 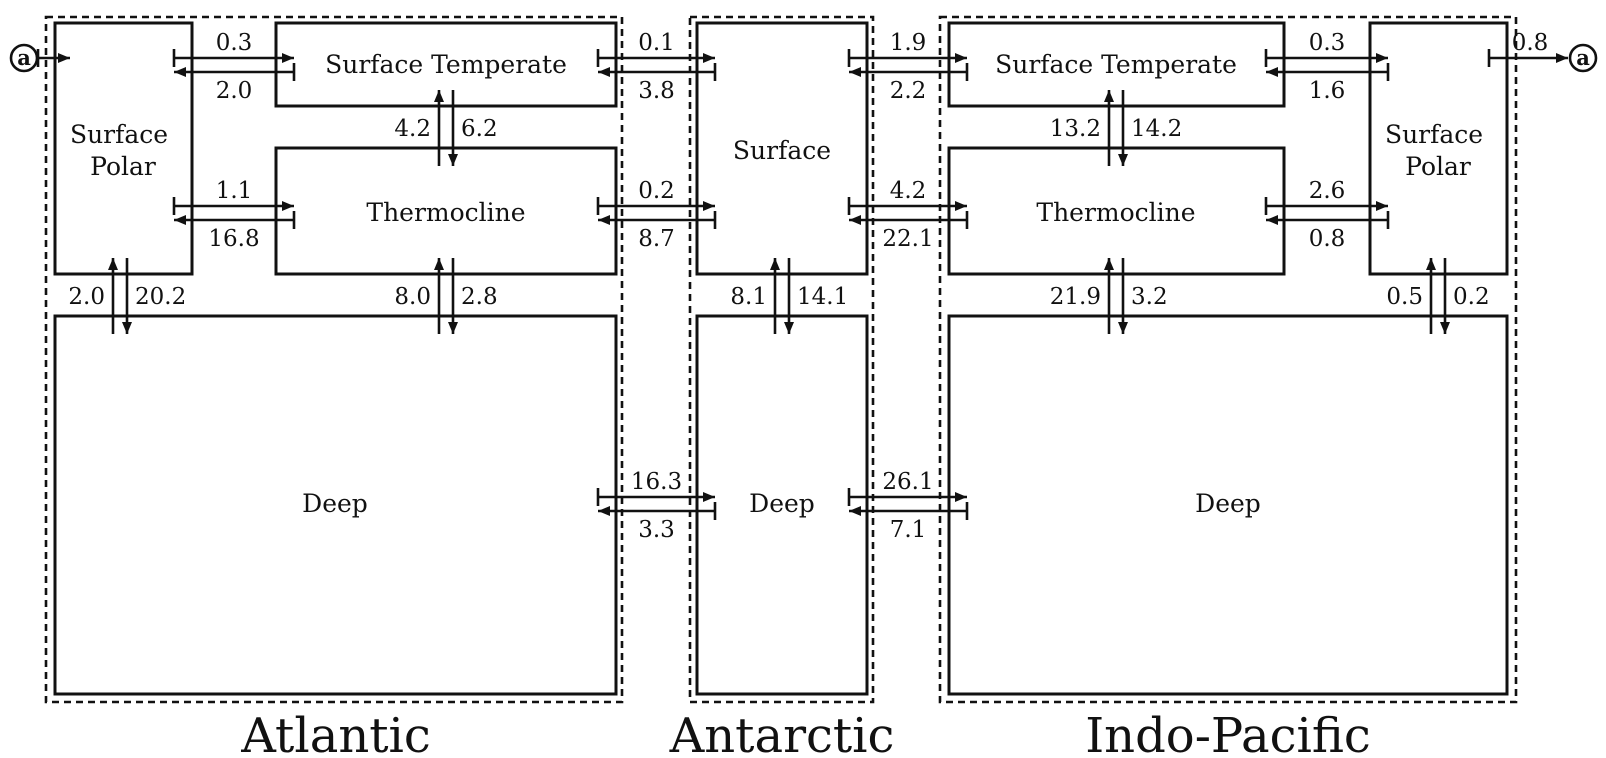 What do you see at coordinates (748, 297) in the screenshot?
I see `ant-surf-deep-left-value: 8.1` at bounding box center [748, 297].